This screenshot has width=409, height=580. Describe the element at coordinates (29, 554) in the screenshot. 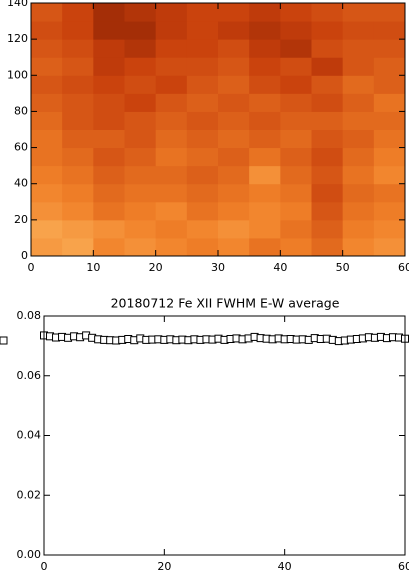

I see `y-tick-label: 0.00` at that location.